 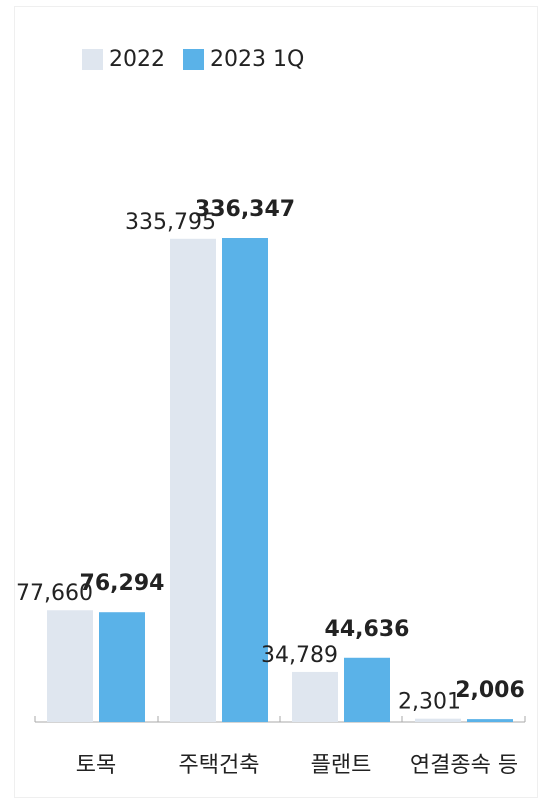 I want to click on x-tick-label: 플랜트, so click(x=341, y=765).